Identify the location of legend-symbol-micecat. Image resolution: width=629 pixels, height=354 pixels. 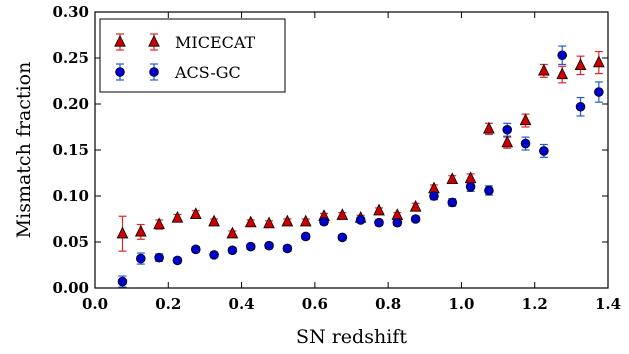
(137, 42).